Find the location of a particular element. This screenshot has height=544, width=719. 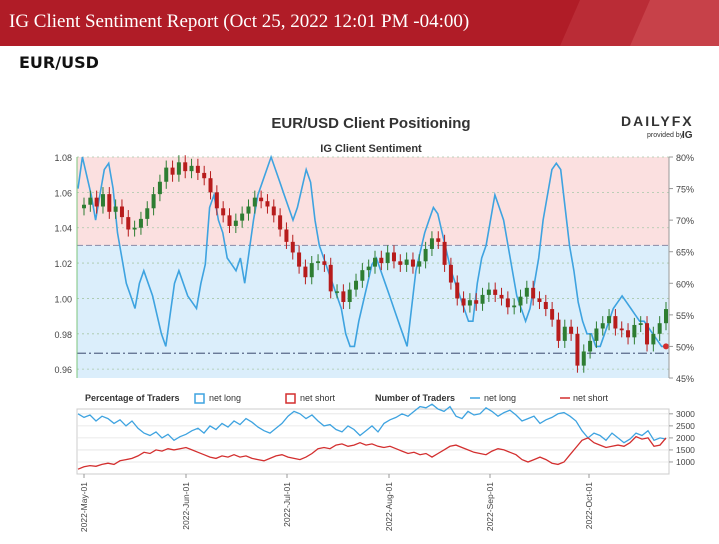

sentiment-tick-label: 50% is located at coordinates (685, 347).